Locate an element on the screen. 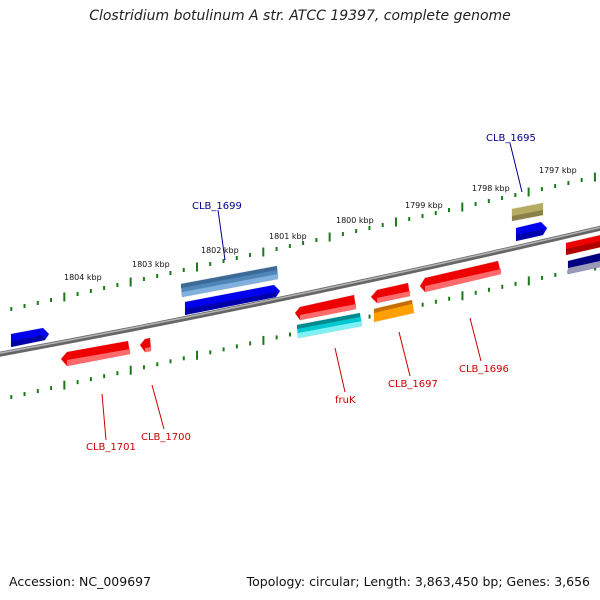 Image resolution: width=600 pixels, height=600 pixels. gene-label-clb-1699: CLB_1699 is located at coordinates (217, 206).